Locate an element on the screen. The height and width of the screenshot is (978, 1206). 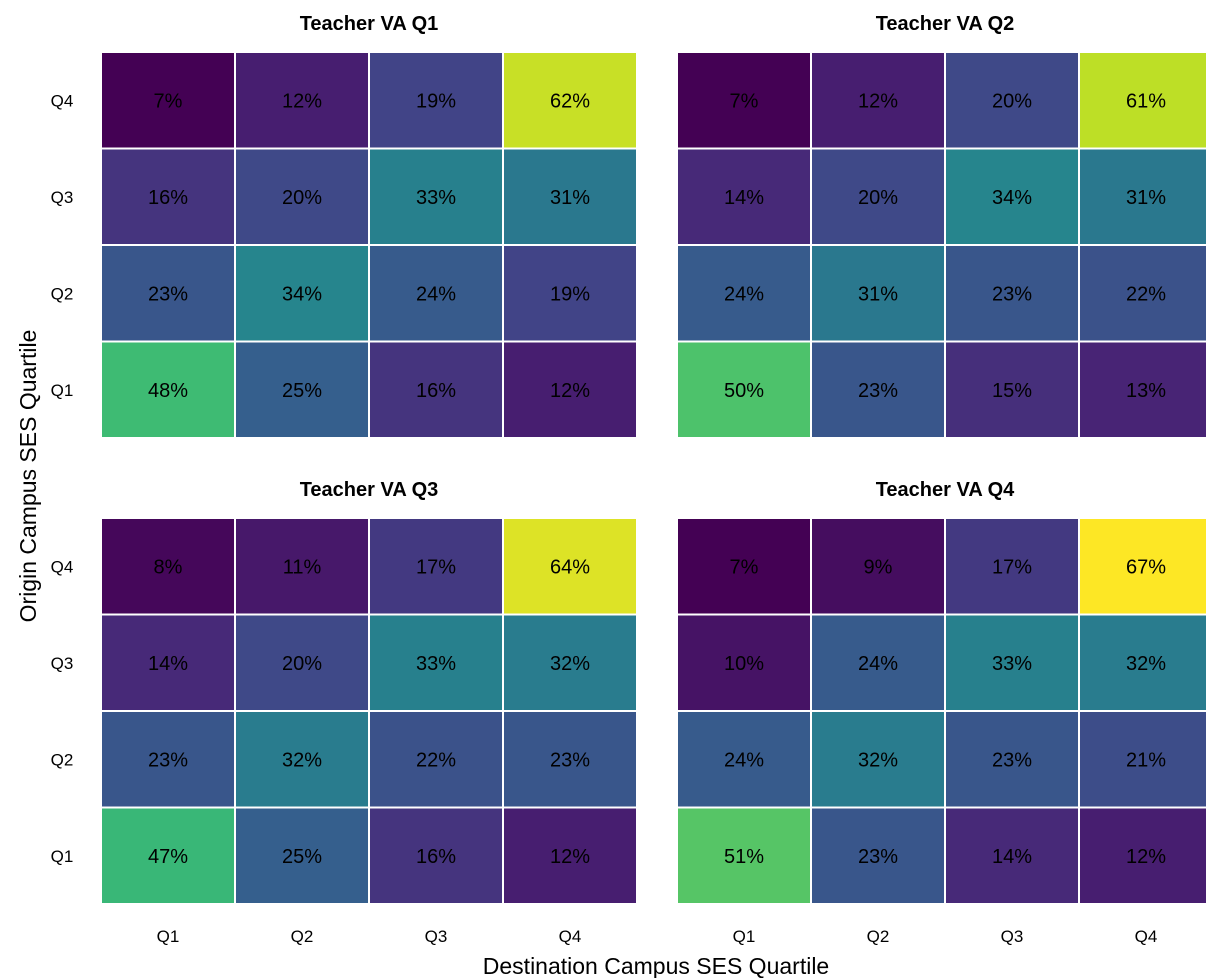
cell-value-label: 47% is located at coordinates (168, 857).